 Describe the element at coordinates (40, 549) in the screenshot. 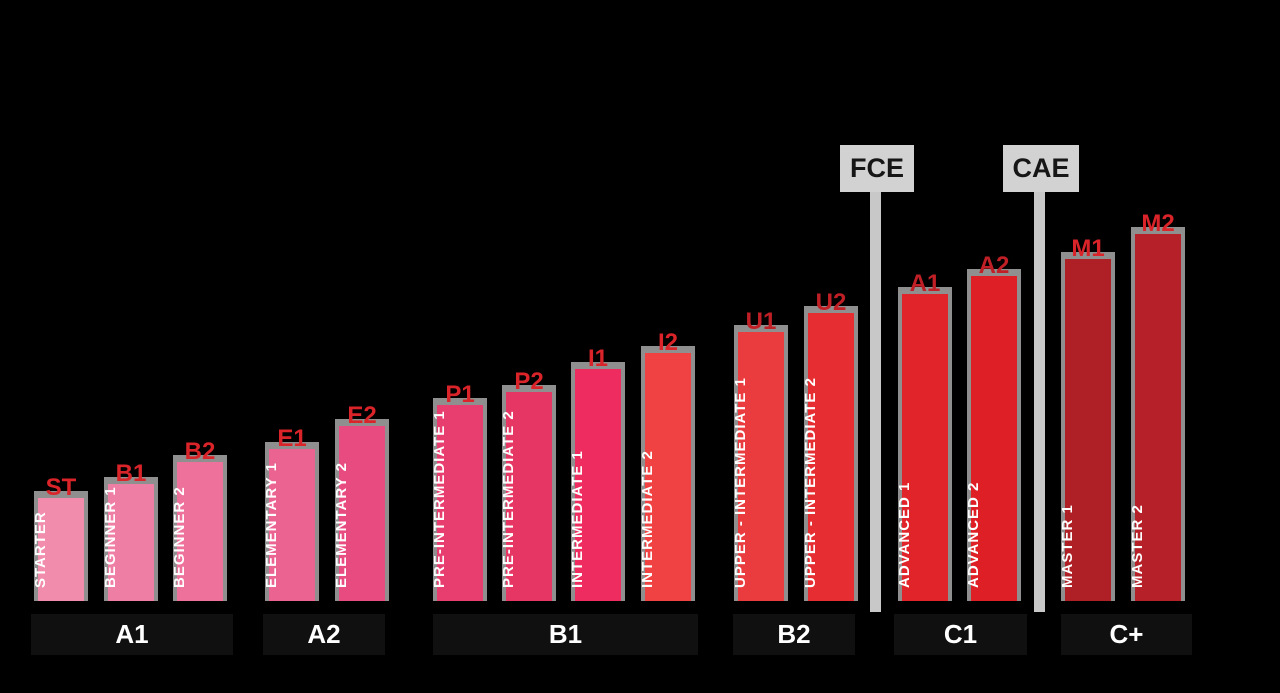

I see `bar-label: STARTER` at that location.